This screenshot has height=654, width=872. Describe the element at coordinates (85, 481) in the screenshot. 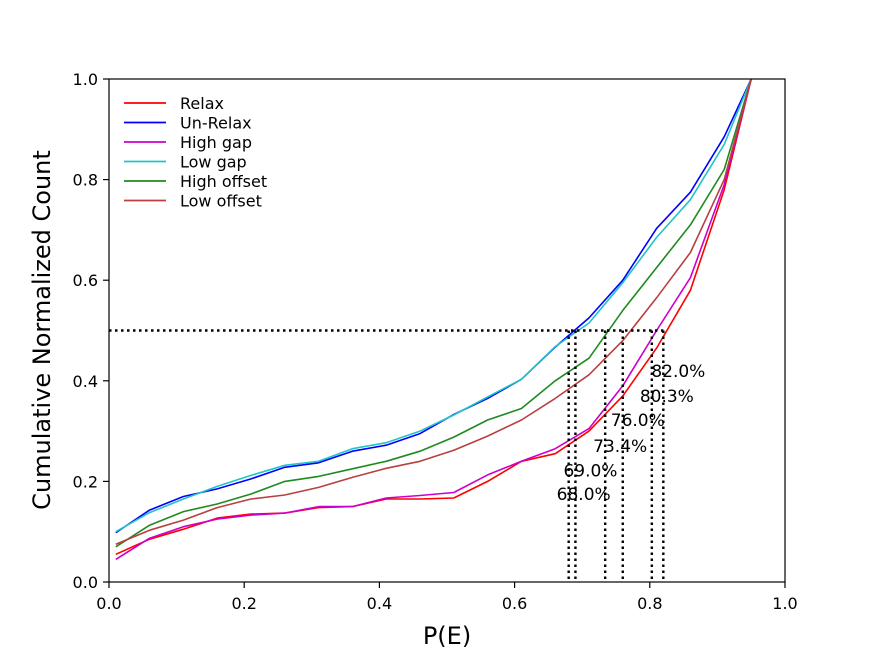

I see `y-tick-label-1: 0.2` at that location.